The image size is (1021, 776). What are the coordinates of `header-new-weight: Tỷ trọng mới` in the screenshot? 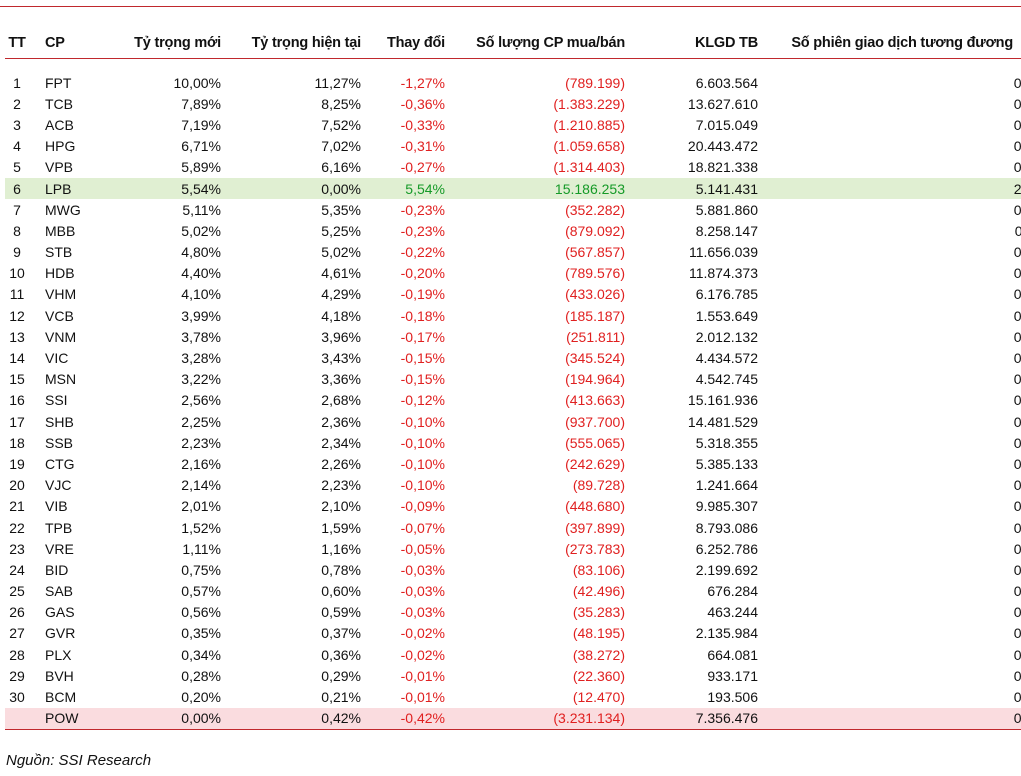 It's located at (163, 43).